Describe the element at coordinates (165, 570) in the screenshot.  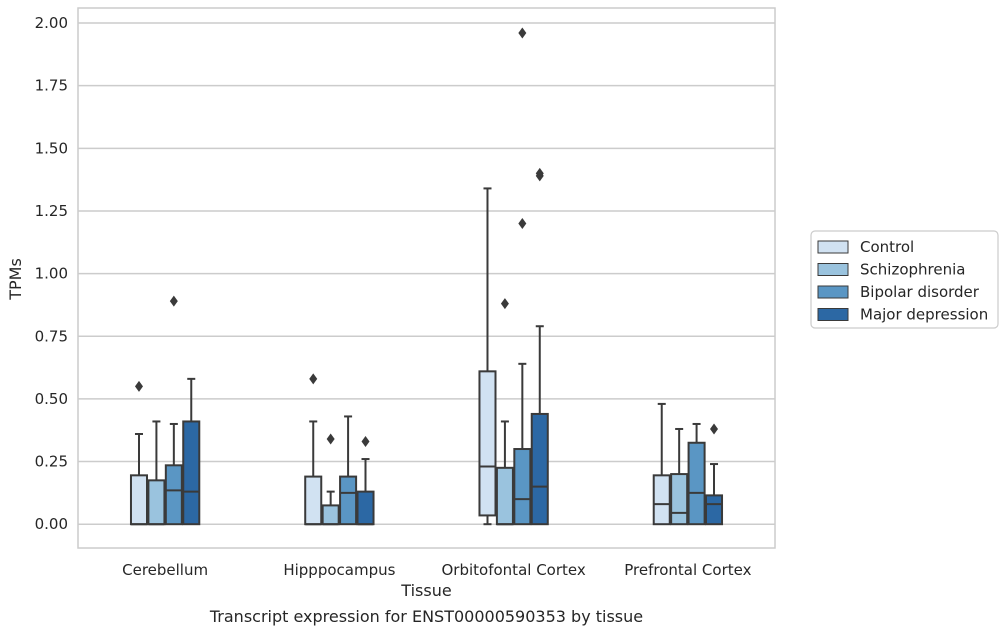
I see `x-tick-label: Cerebellum` at that location.